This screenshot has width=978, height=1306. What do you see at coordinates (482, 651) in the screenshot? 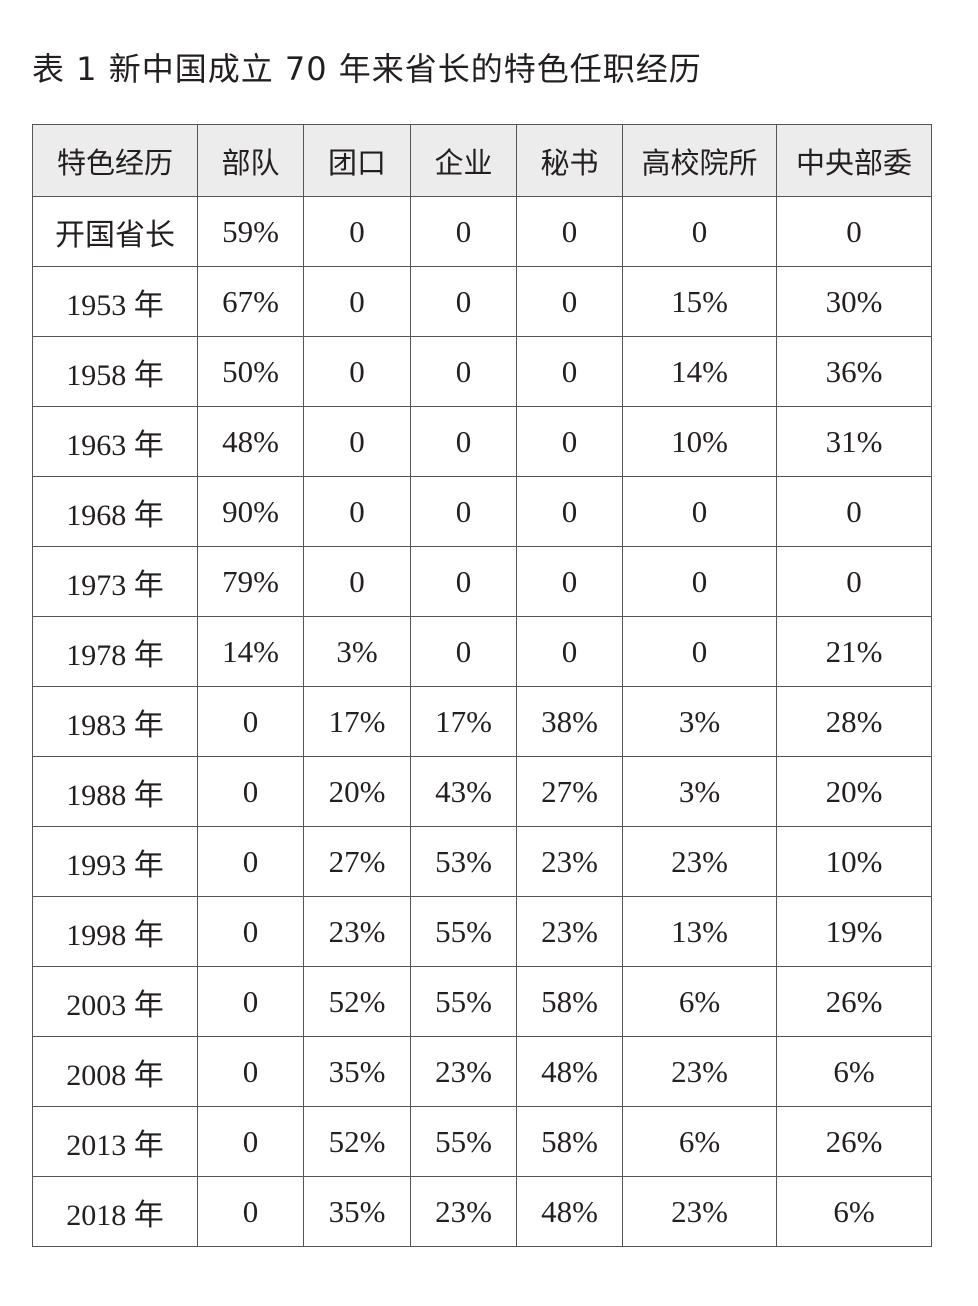
I see `table-row: 1978 年 14% 3% 0 0 0 21%` at bounding box center [482, 651].